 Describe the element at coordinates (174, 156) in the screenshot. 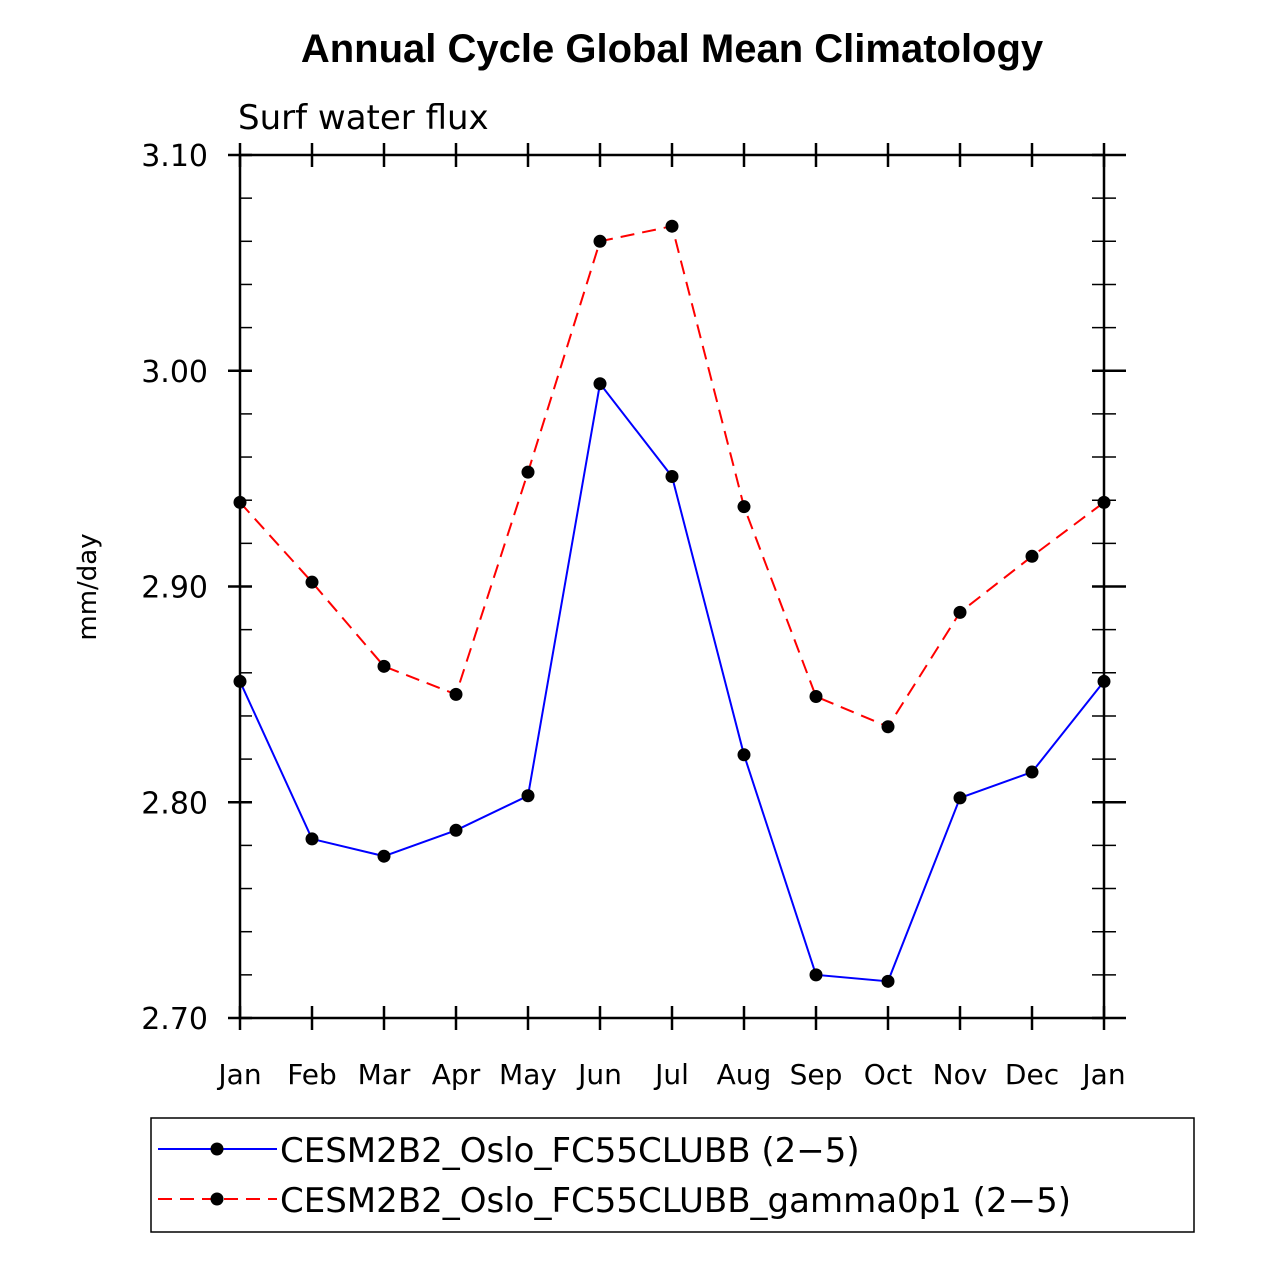

I see `y-tick-label: 3.10` at that location.